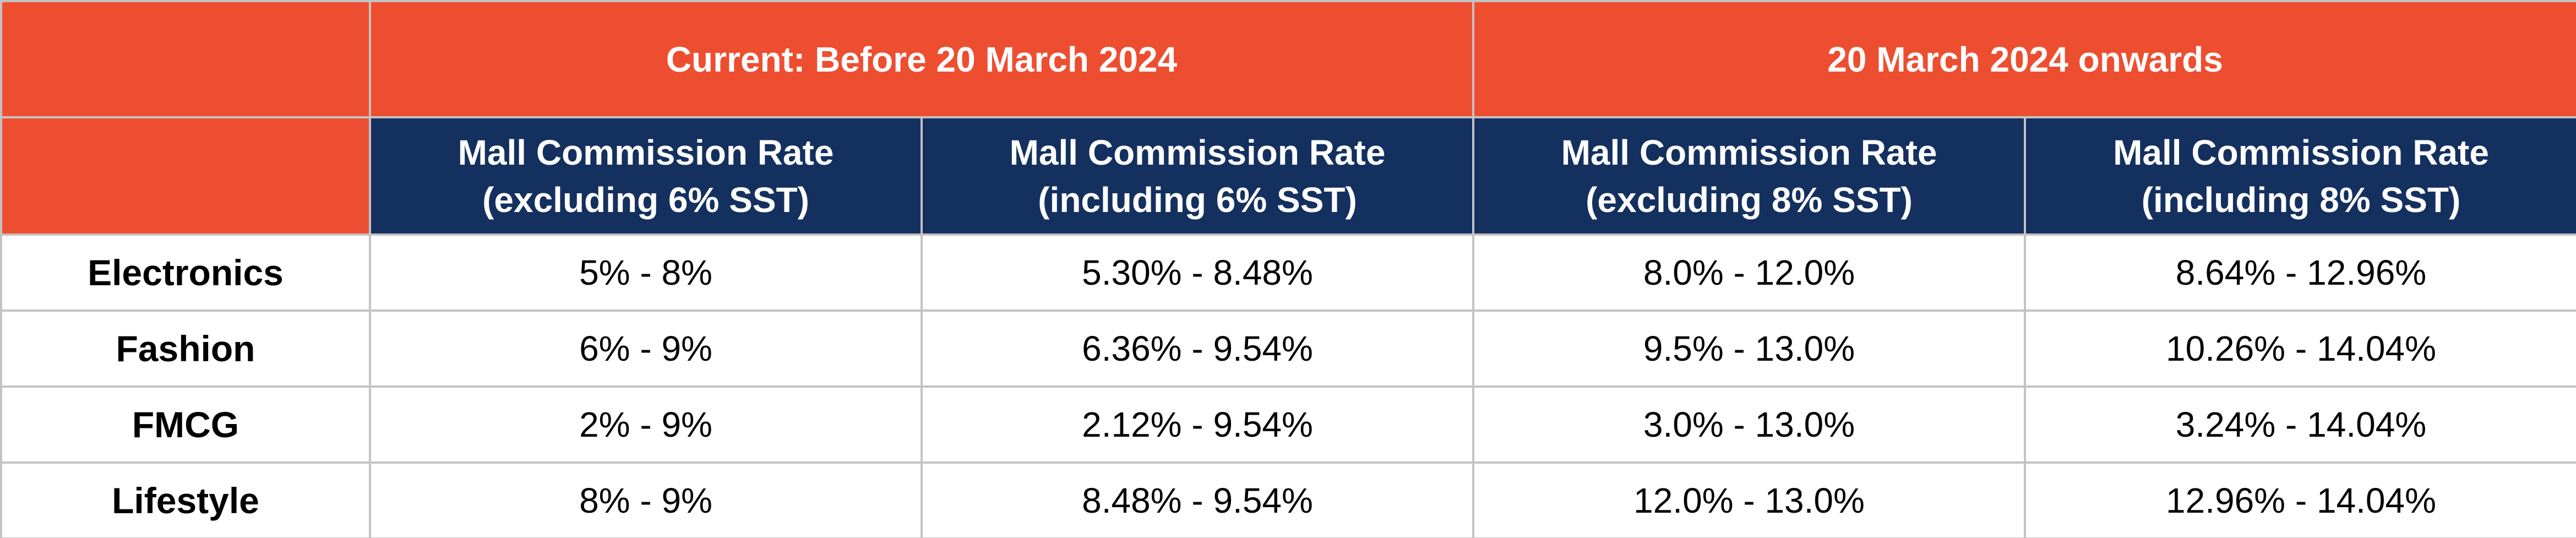 This screenshot has height=538, width=2576. Describe the element at coordinates (1197, 499) in the screenshot. I see `table-cell: 8.48% - 9.54%` at that location.